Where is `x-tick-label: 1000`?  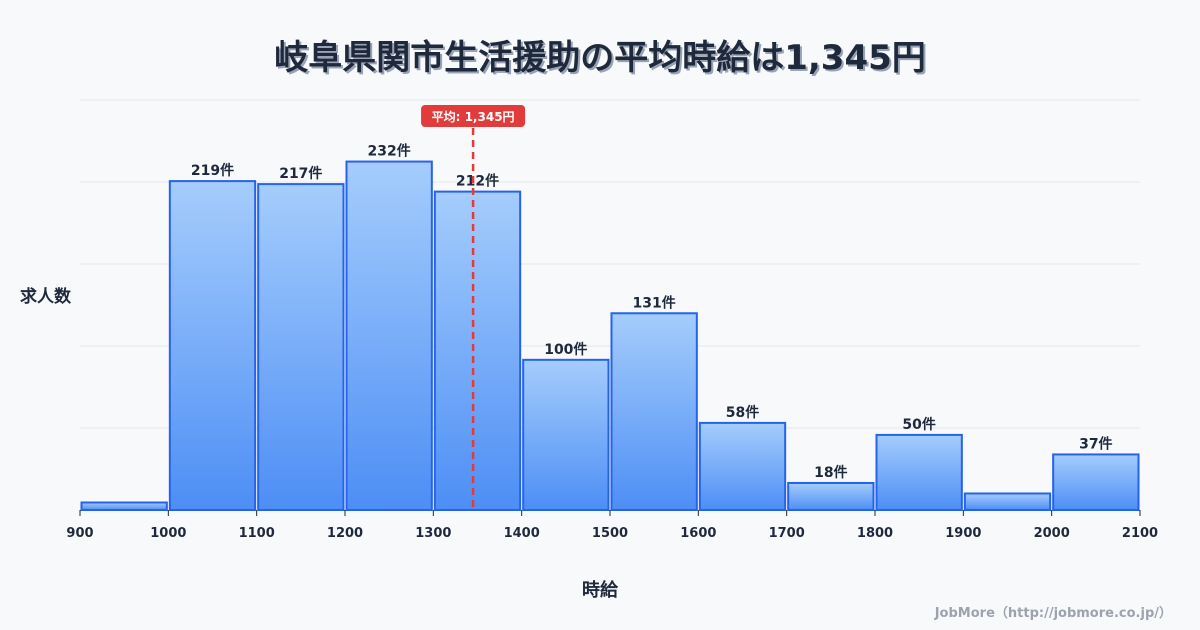
x-tick-label: 1000 is located at coordinates (168, 533).